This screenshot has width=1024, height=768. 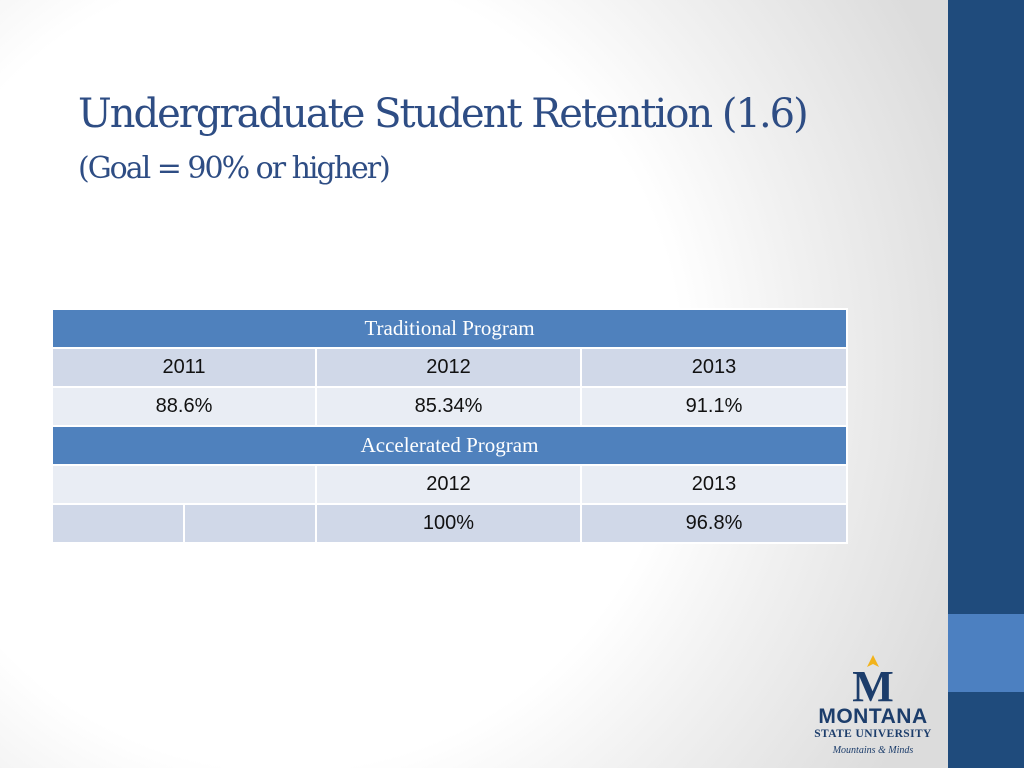 I want to click on logo-letter: M, so click(x=873, y=683).